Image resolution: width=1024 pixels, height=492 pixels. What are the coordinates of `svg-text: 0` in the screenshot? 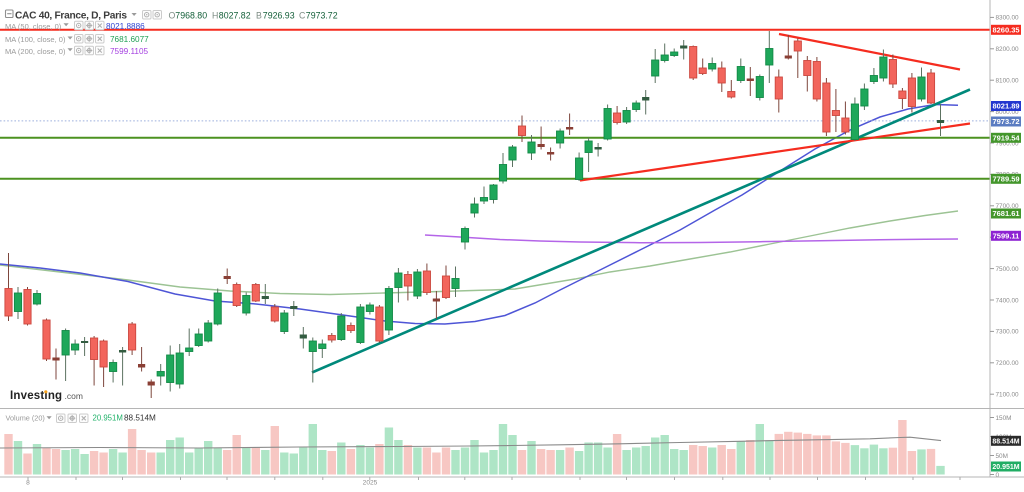 It's located at (998, 475).